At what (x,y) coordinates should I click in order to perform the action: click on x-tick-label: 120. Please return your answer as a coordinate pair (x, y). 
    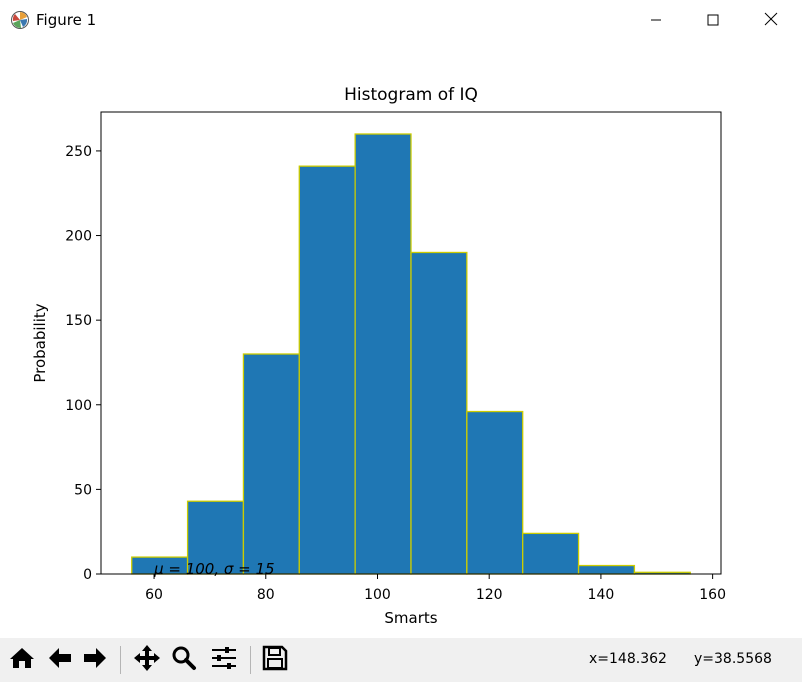
    Looking at the image, I should click on (489, 595).